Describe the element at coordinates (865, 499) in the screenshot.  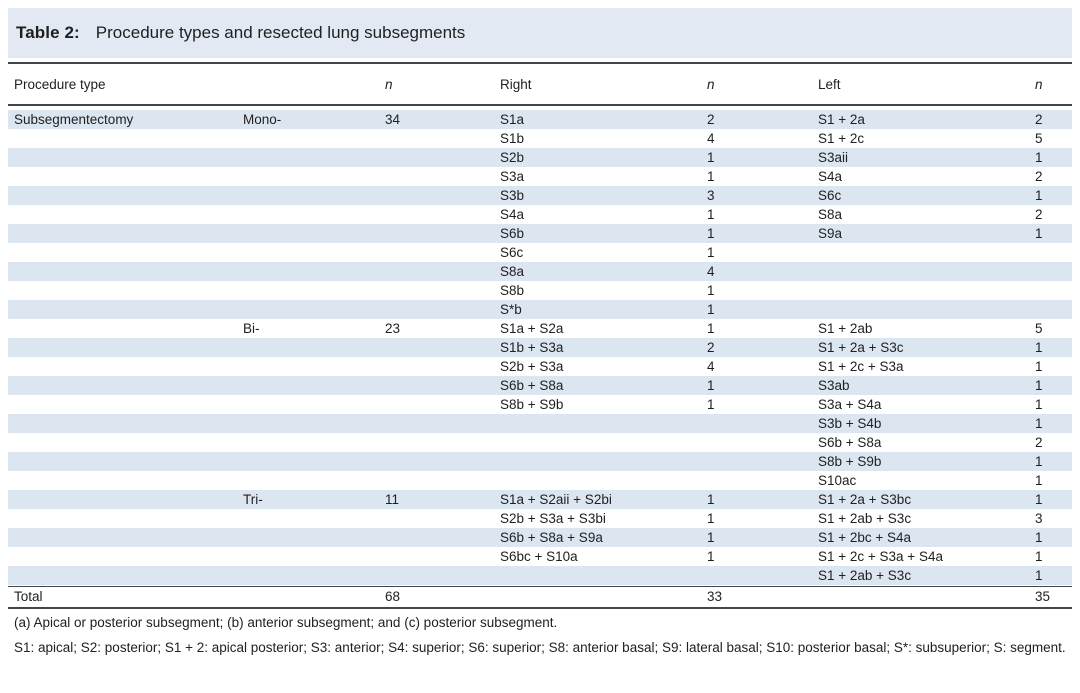
I see `cell-left-subsegment: S1 + 2a + S3bc` at that location.